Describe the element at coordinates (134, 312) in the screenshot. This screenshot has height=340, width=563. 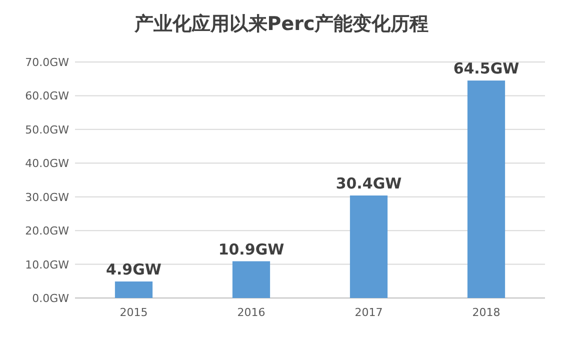
I see `x-tick-label: 2015` at that location.